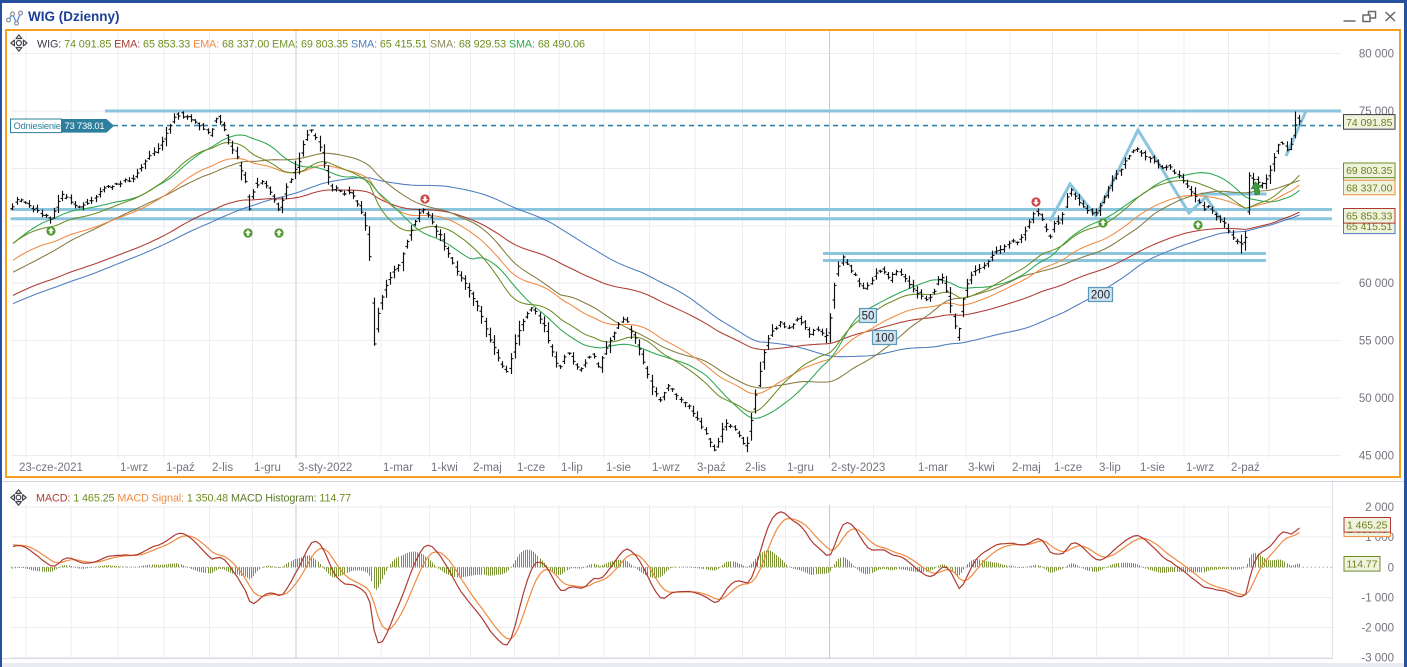 This screenshot has height=667, width=1407. What do you see at coordinates (74, 16) in the screenshot?
I see `svg-text: WIG (Dzienny)` at bounding box center [74, 16].